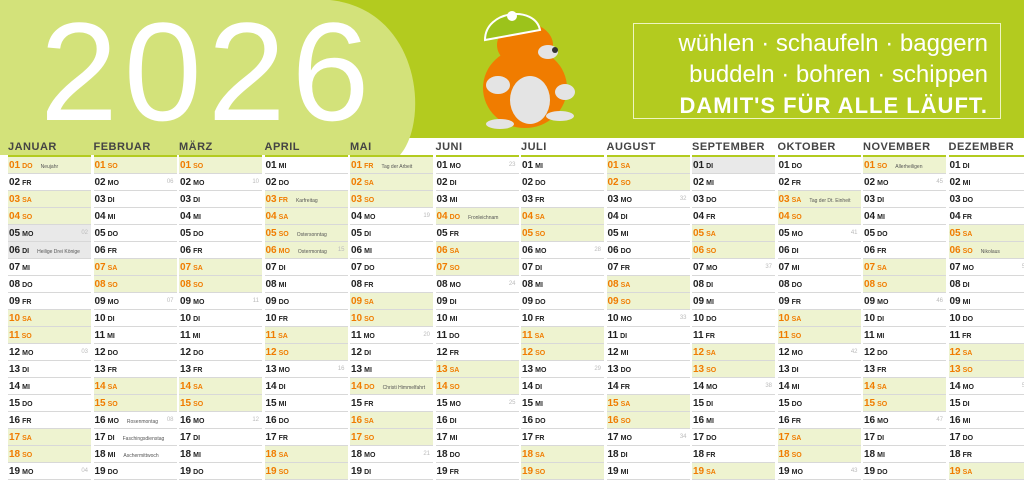 The width and height of the screenshot is (1024, 495). What do you see at coordinates (648, 301) in the screenshot?
I see `day-row: 09 SO` at bounding box center [648, 301].